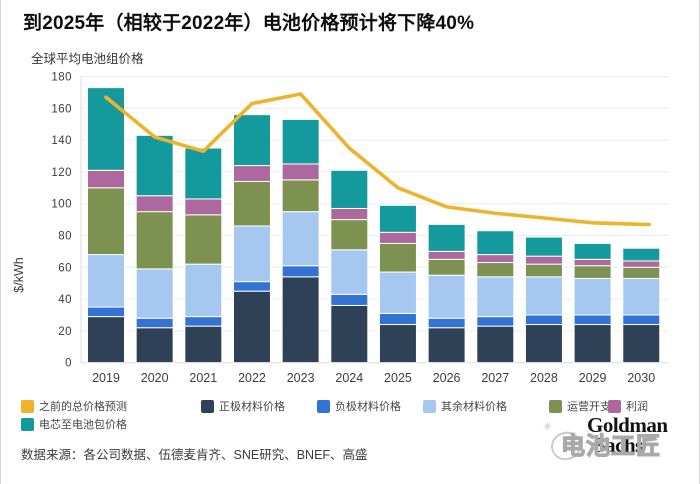  What do you see at coordinates (252, 378) in the screenshot?
I see `x-tick-label: 2022` at bounding box center [252, 378].